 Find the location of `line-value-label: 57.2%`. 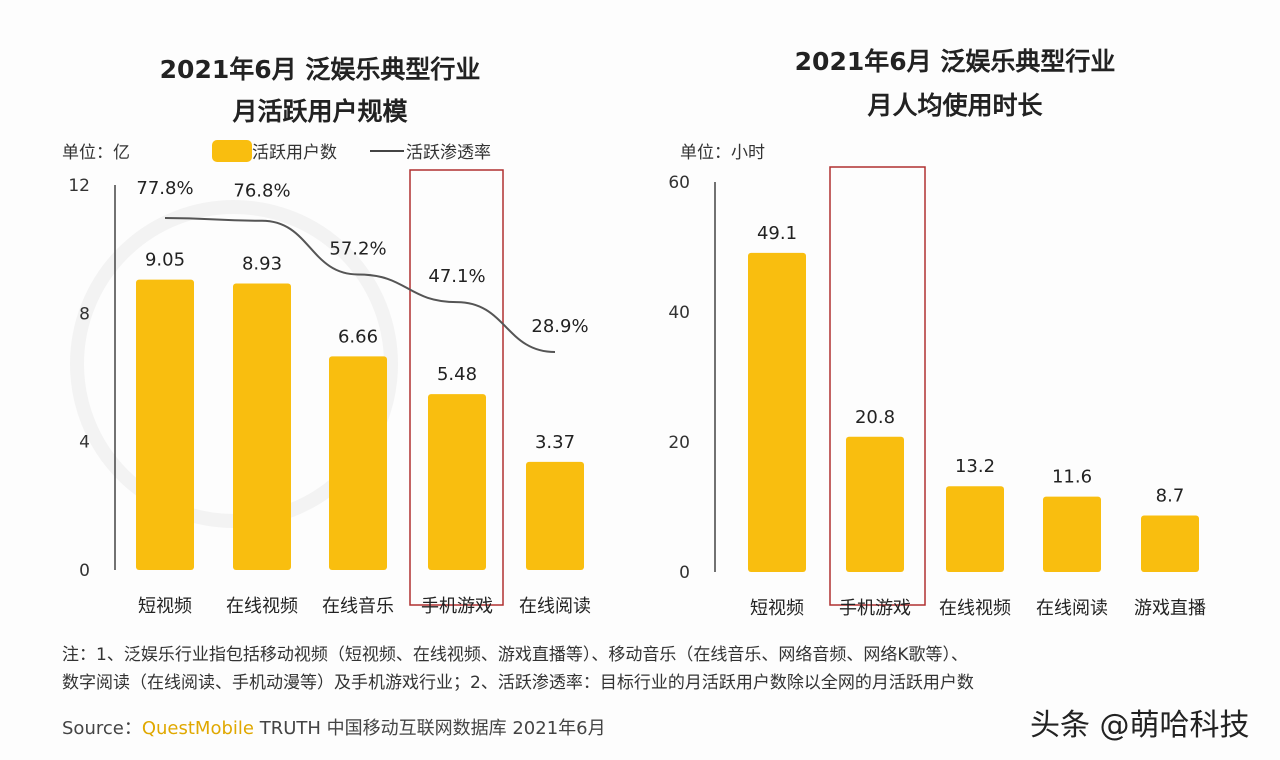

line-value-label: 57.2% is located at coordinates (357, 248).